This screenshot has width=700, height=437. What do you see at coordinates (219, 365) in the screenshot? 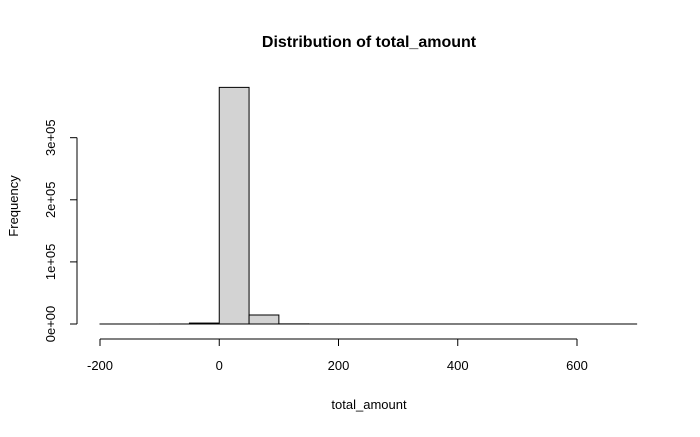
I see `x-tick-label: 0` at bounding box center [219, 365].